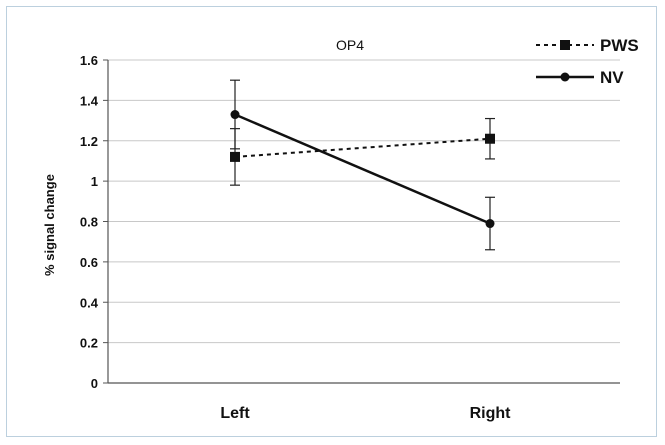 Image resolution: width=665 pixels, height=445 pixels. I want to click on legend: PWS NV, so click(587, 61).